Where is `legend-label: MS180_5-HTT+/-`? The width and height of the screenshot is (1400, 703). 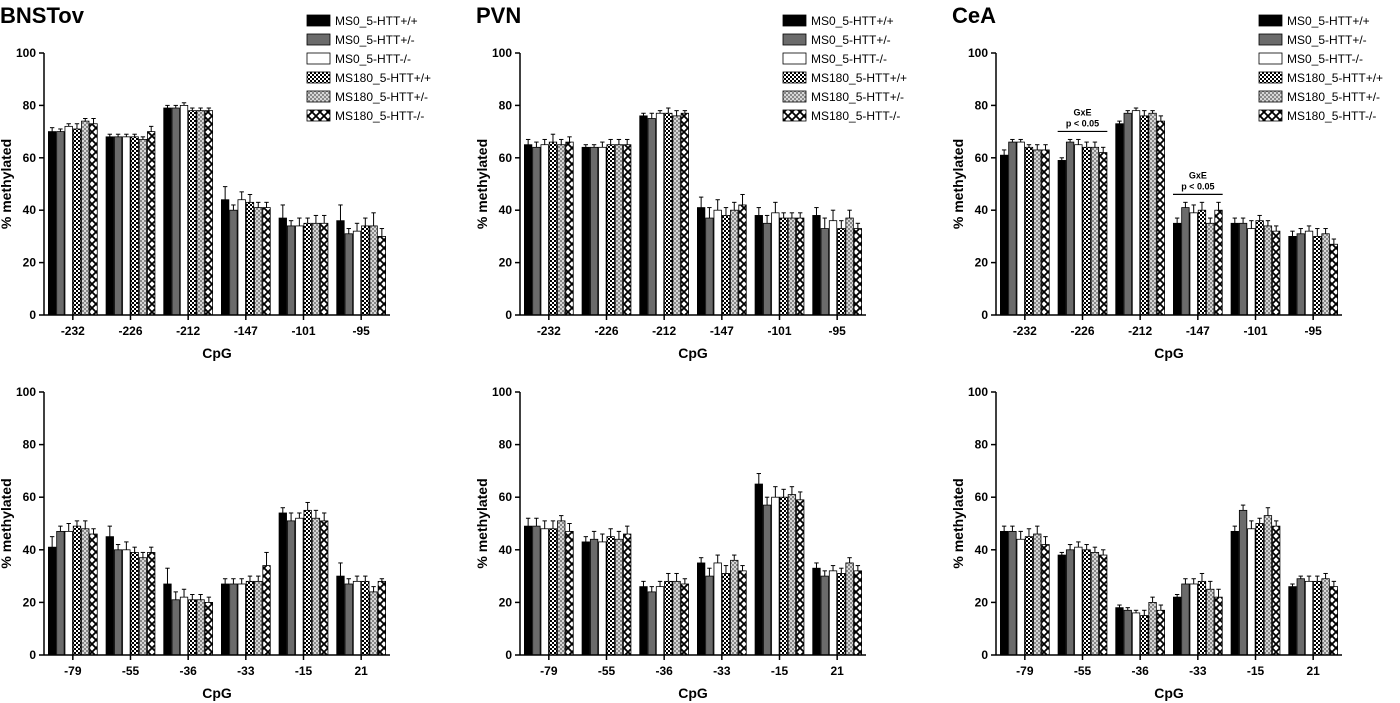 legend-label: MS180_5-HTT+/- is located at coordinates (857, 97).